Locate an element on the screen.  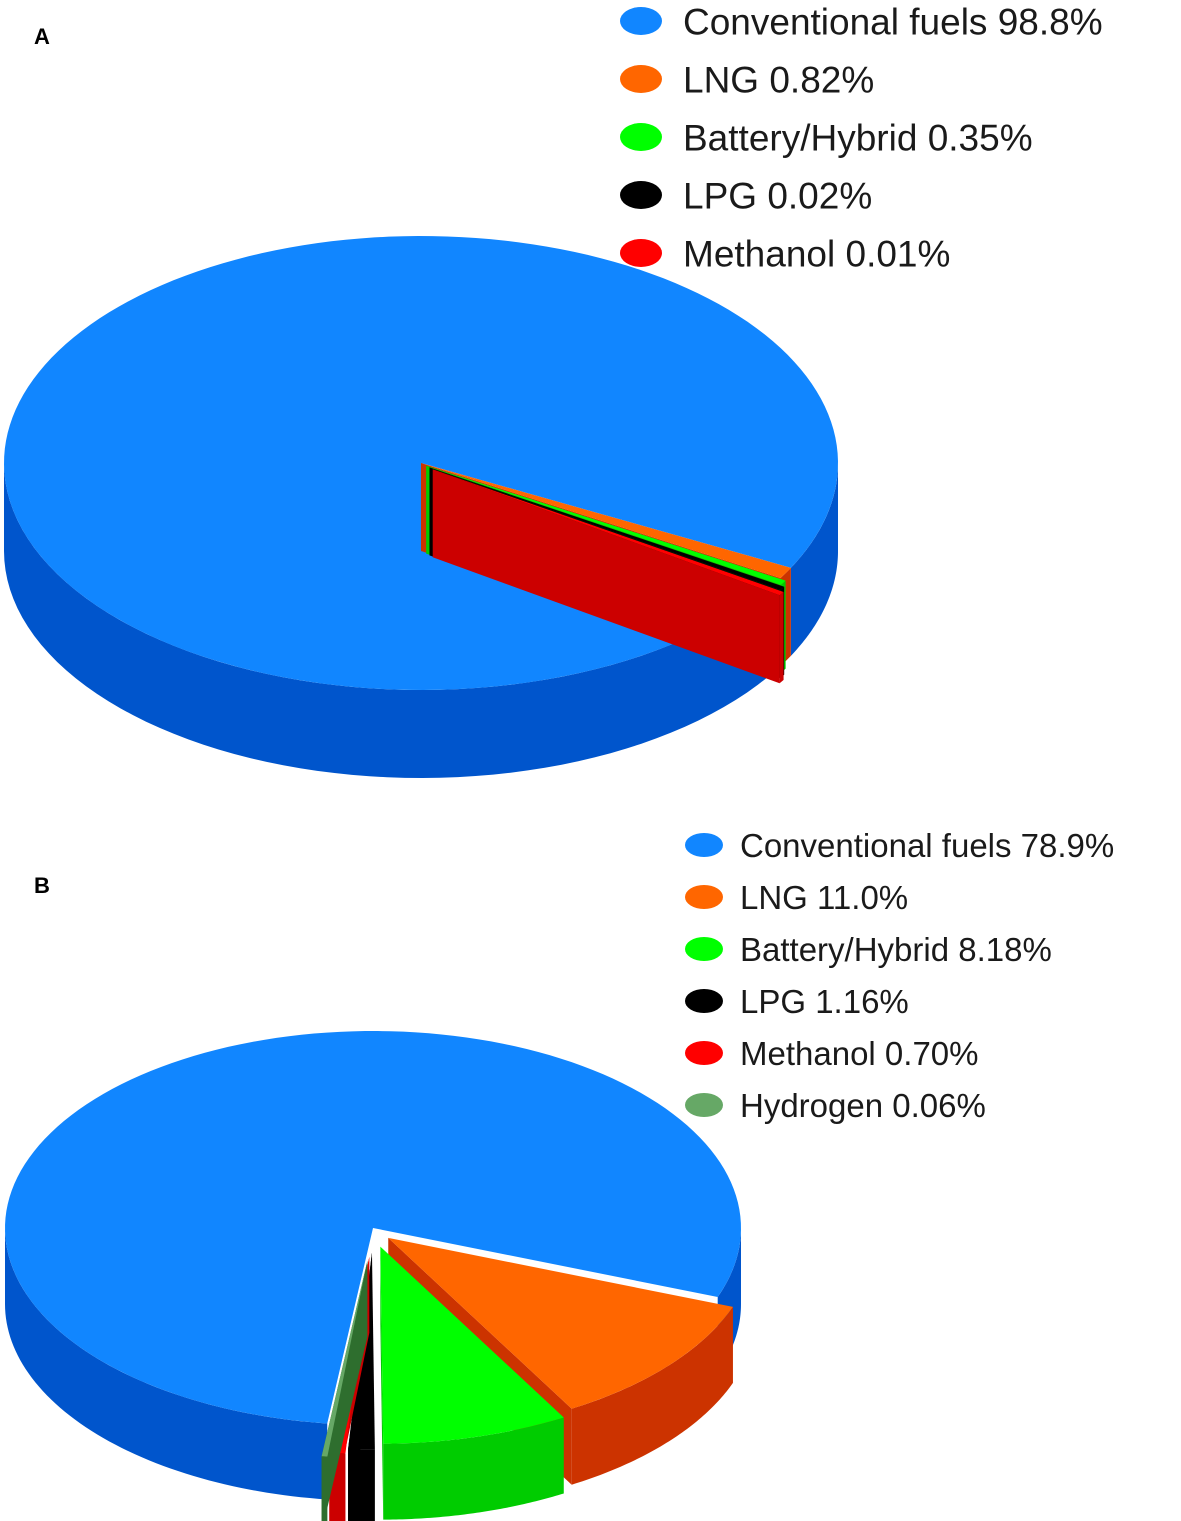
pie-slice-battery-hybrid-b is located at coordinates (472, 1383).